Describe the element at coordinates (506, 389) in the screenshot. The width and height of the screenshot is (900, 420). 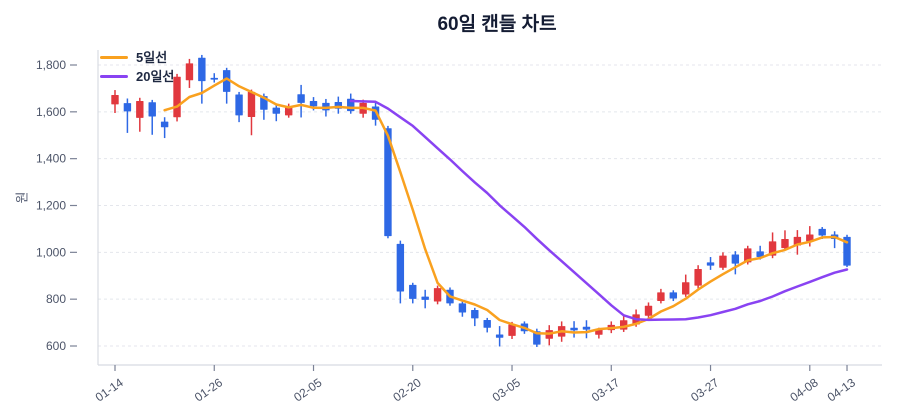
I see `x-tick-label: 03-05` at that location.